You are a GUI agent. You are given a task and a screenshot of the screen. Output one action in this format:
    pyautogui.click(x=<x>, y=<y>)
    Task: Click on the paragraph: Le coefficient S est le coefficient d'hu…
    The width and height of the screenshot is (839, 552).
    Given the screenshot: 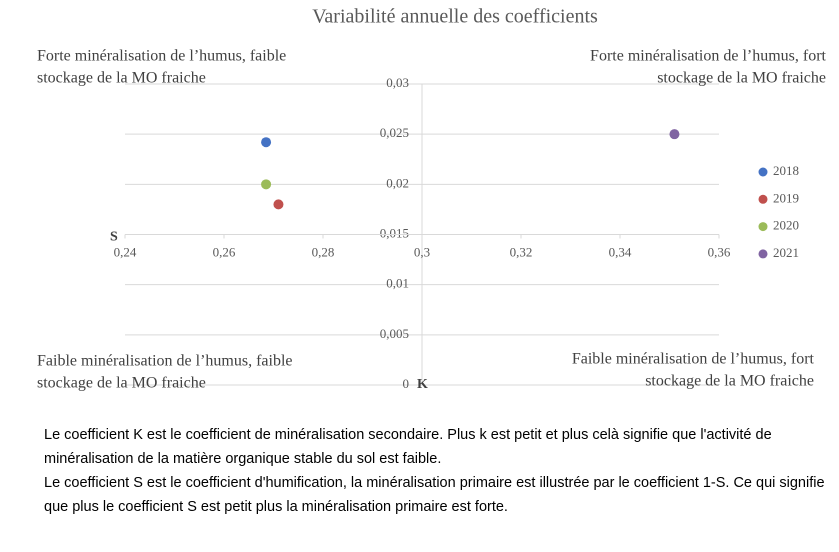 What is the action you would take?
    pyautogui.click(x=434, y=495)
    